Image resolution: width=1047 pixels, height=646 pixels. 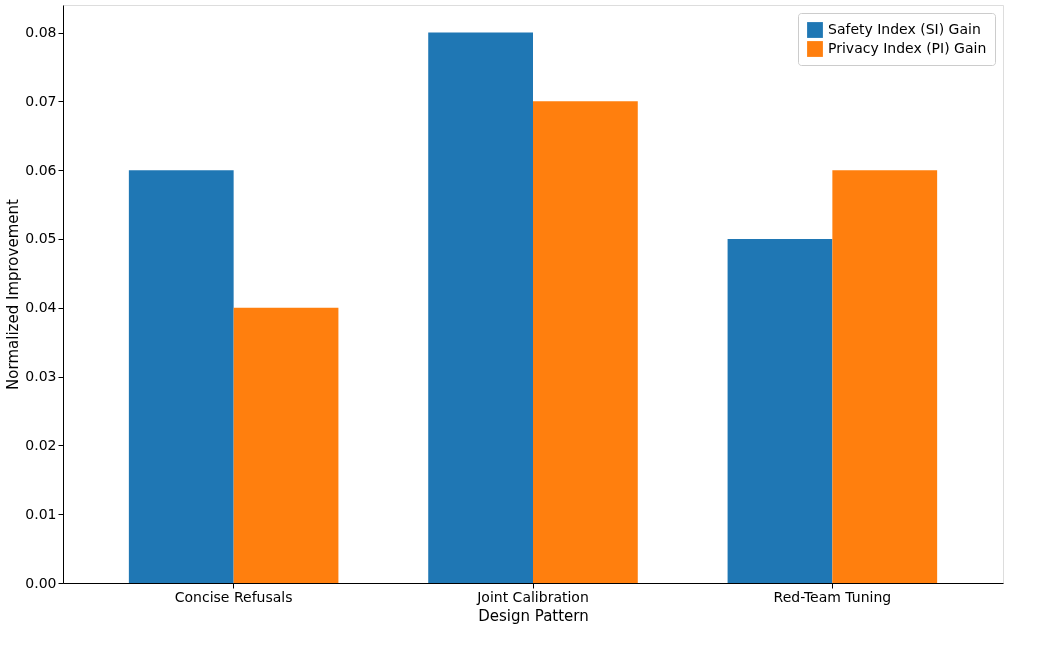 I want to click on y-tick-label: 0.07, so click(x=41, y=100).